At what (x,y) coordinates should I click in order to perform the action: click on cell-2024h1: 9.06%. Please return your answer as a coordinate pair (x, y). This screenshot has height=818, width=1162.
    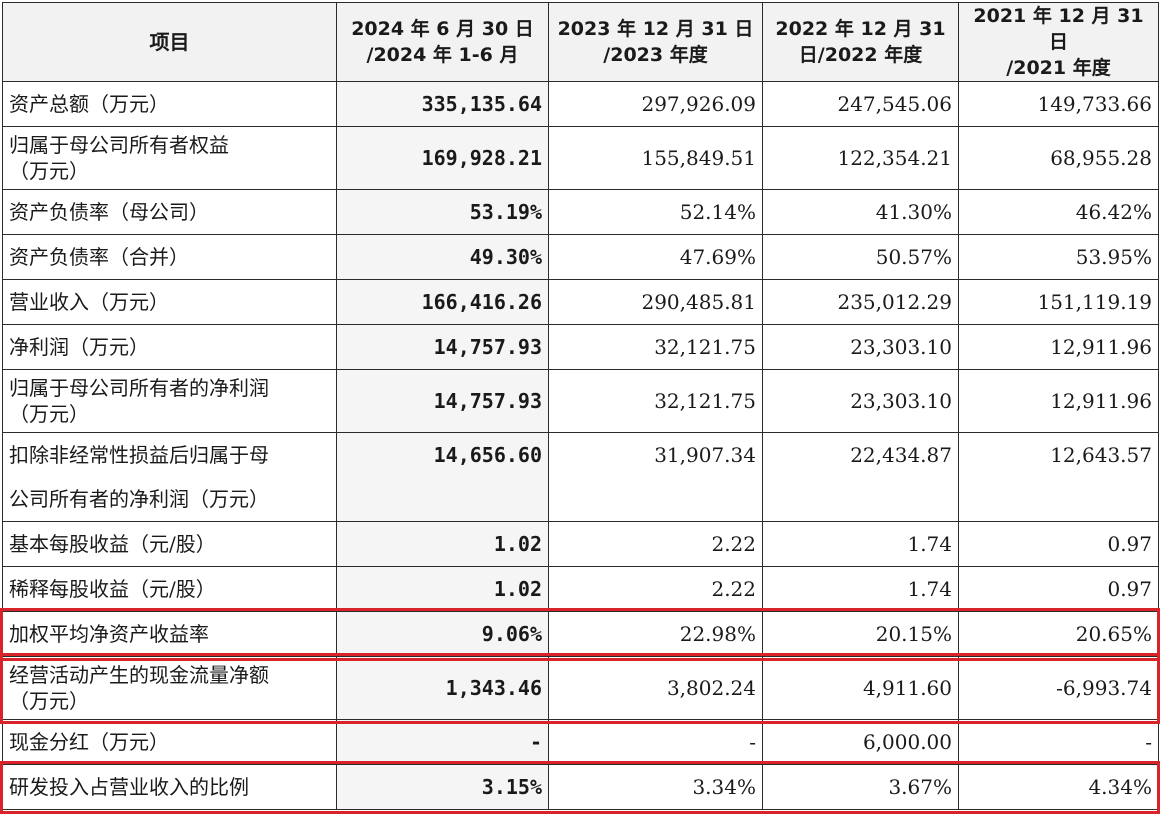
    Looking at the image, I should click on (442, 634).